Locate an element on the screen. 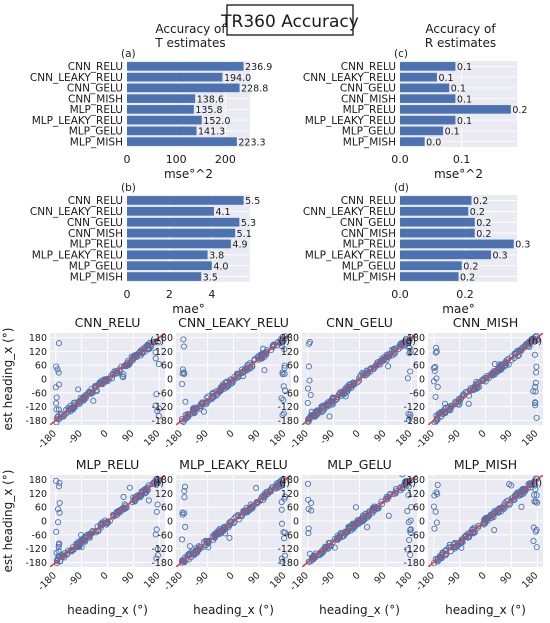 This screenshot has width=550, height=623. y-tick-label: 120 is located at coordinates (38, 494).